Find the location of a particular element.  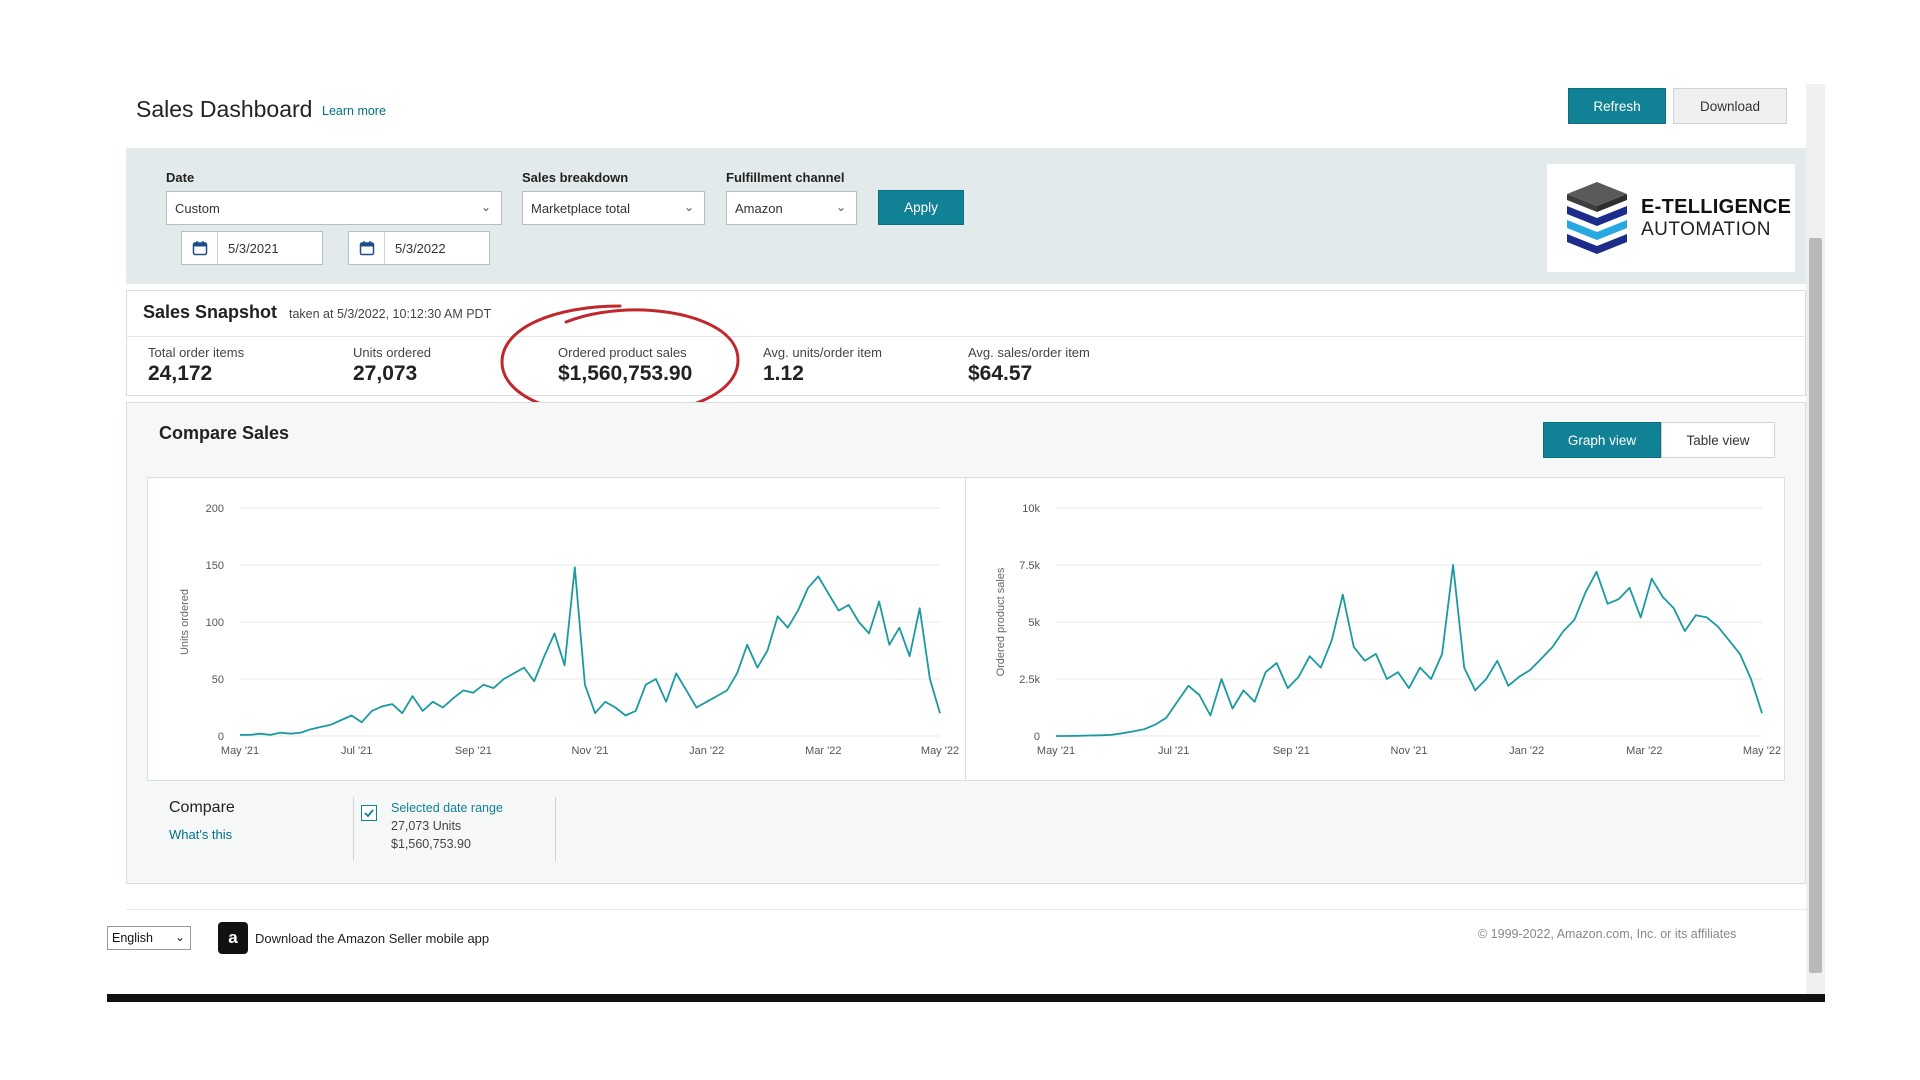

end-date-input: 5/3/2022 is located at coordinates (419, 248).